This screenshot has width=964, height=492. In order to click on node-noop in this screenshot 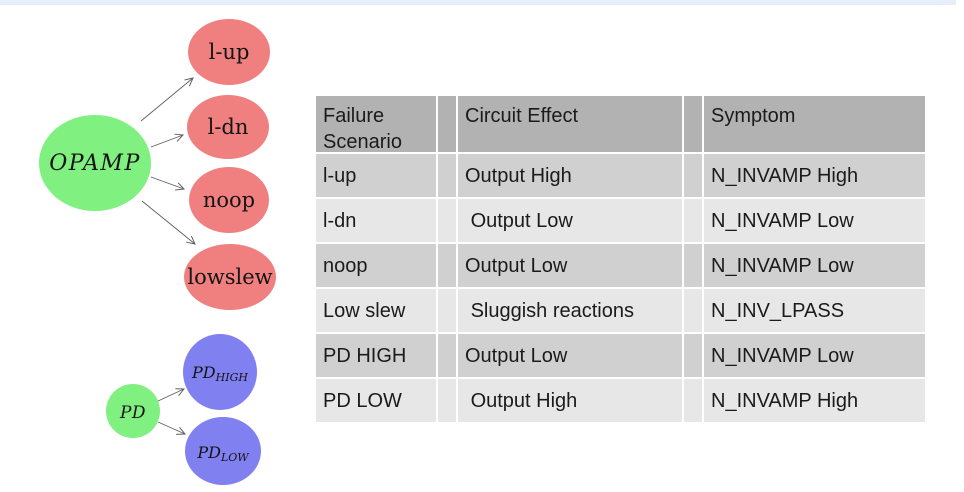, I will do `click(229, 200)`.